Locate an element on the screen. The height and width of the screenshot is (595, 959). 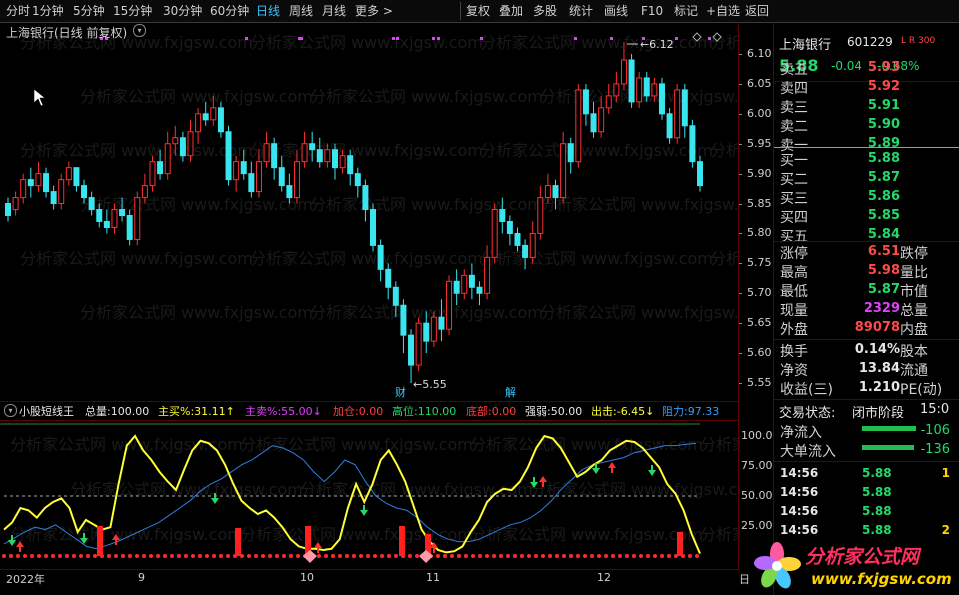
btn-multi: 多股 is located at coordinates (545, 11).